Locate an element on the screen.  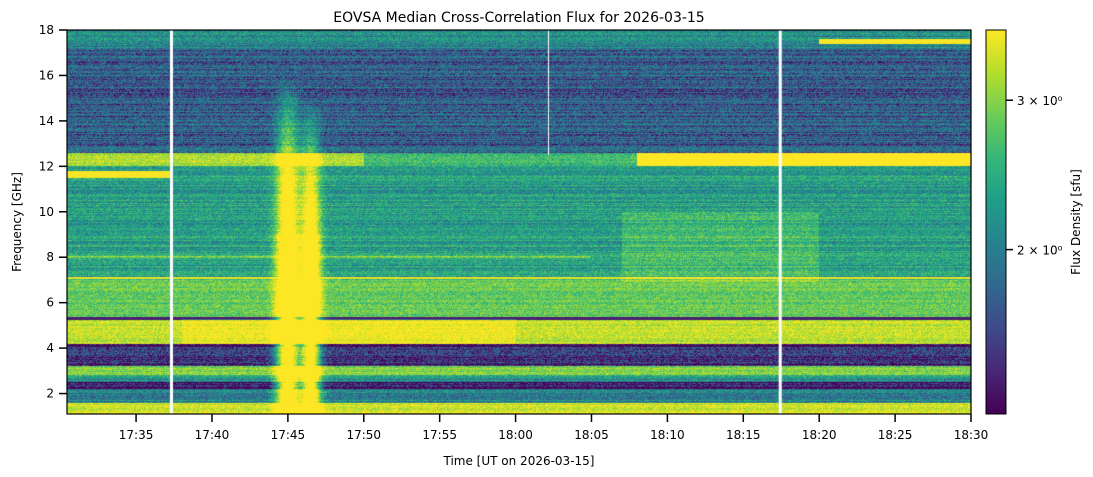
y-tick-label: 14 is located at coordinates (46, 121).